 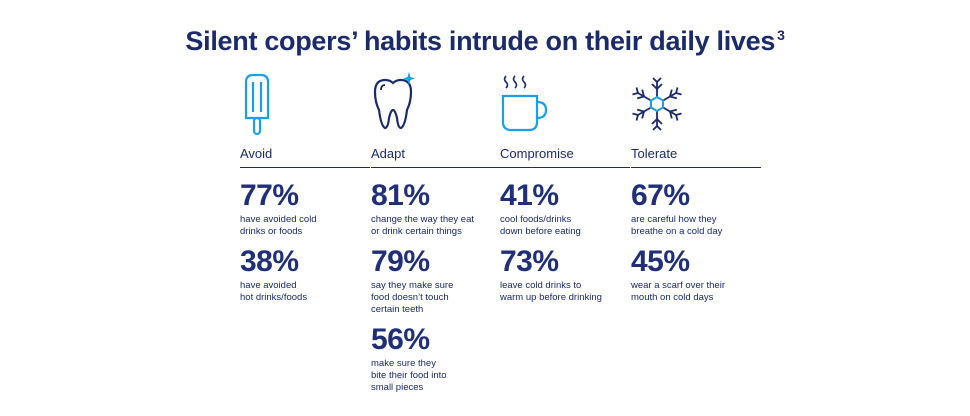 What do you see at coordinates (660, 261) in the screenshot?
I see `stat-percentage: 45%` at bounding box center [660, 261].